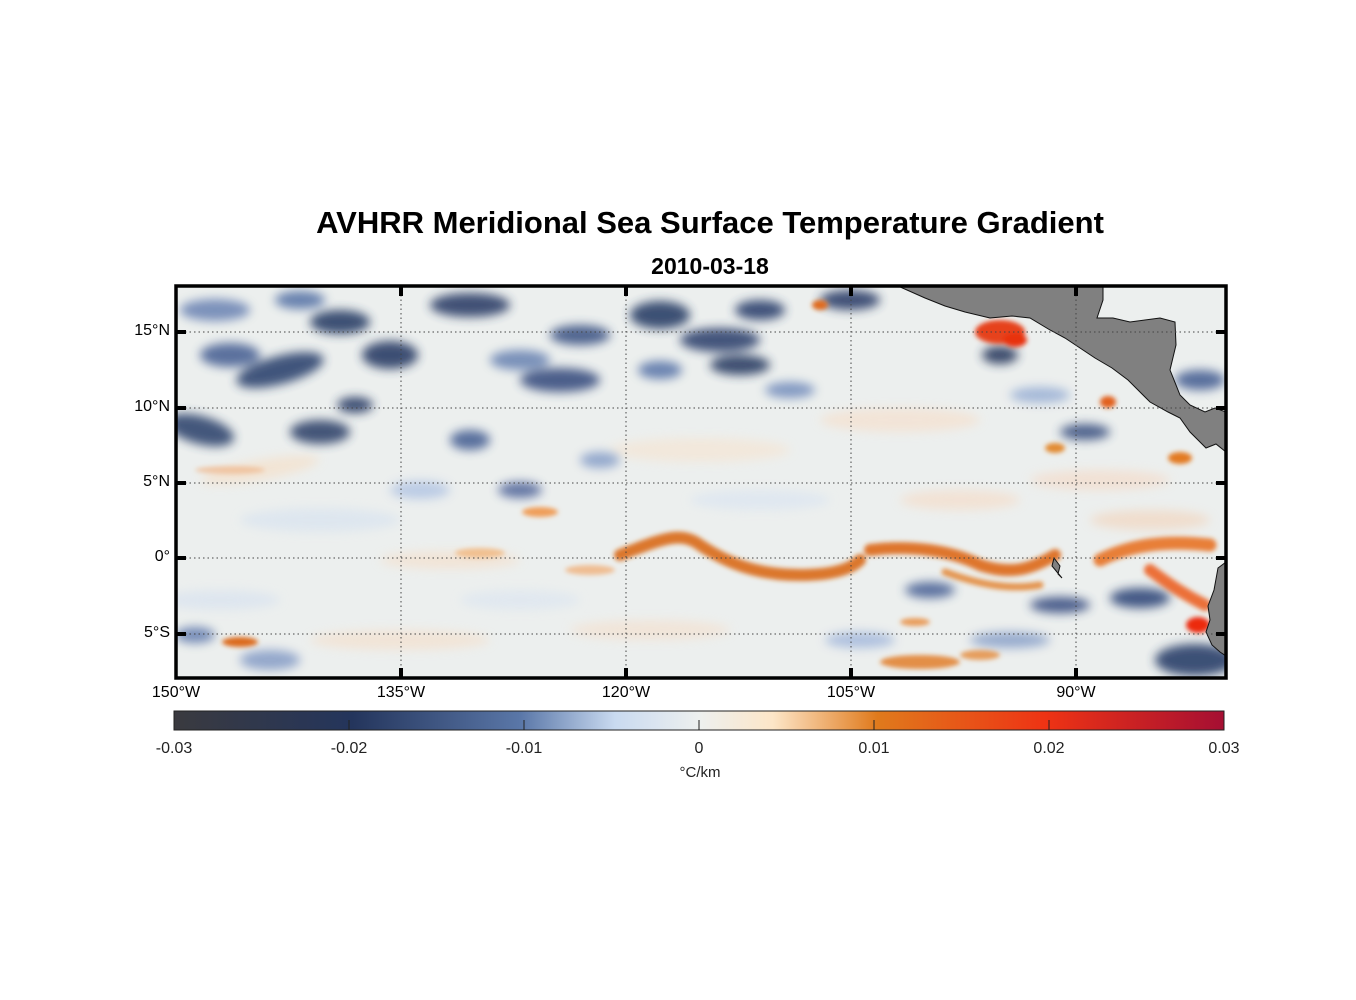  I want to click on colorbar-ticks, so click(699, 725).